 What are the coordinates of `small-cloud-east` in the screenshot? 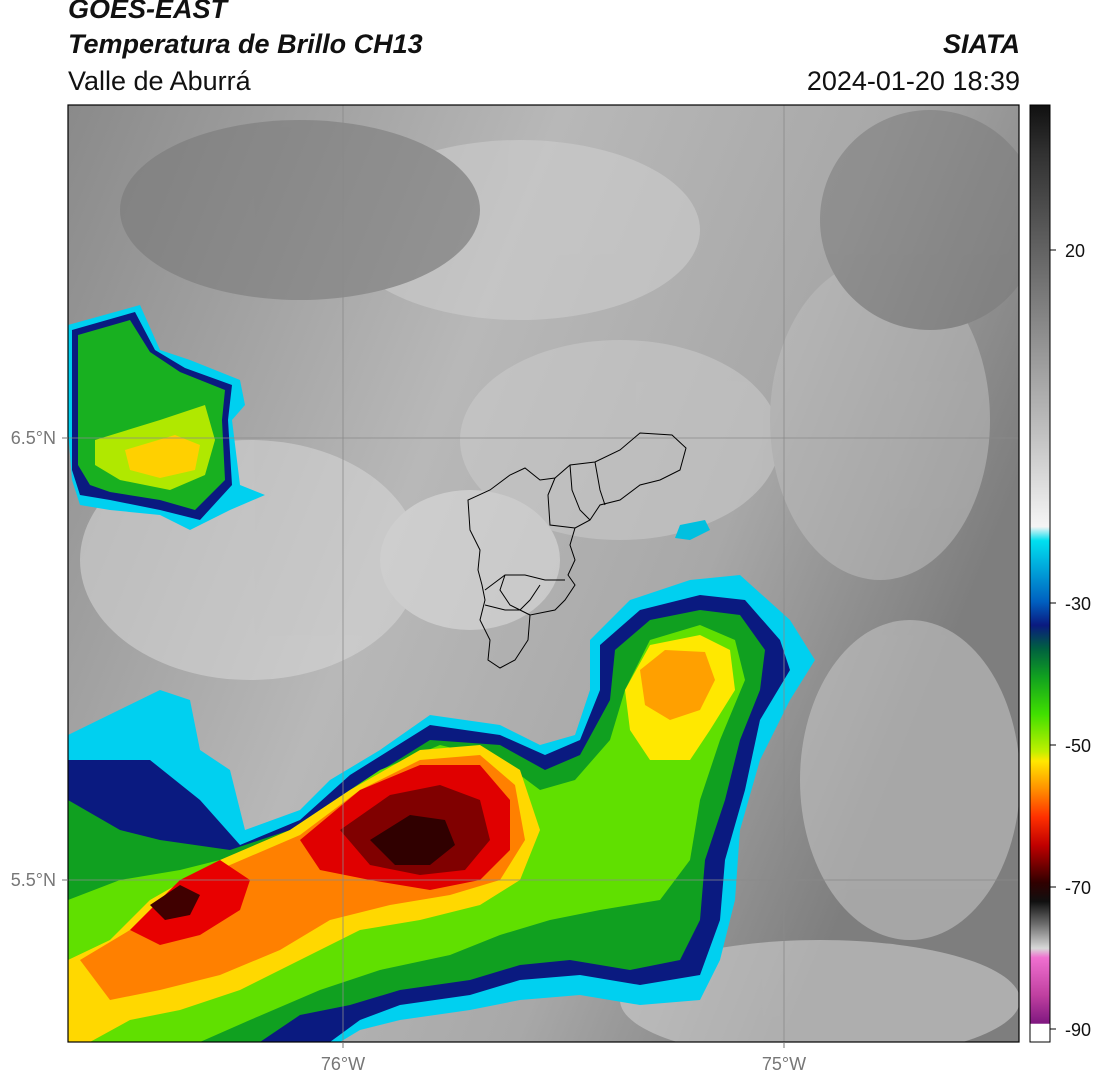 It's located at (692, 530).